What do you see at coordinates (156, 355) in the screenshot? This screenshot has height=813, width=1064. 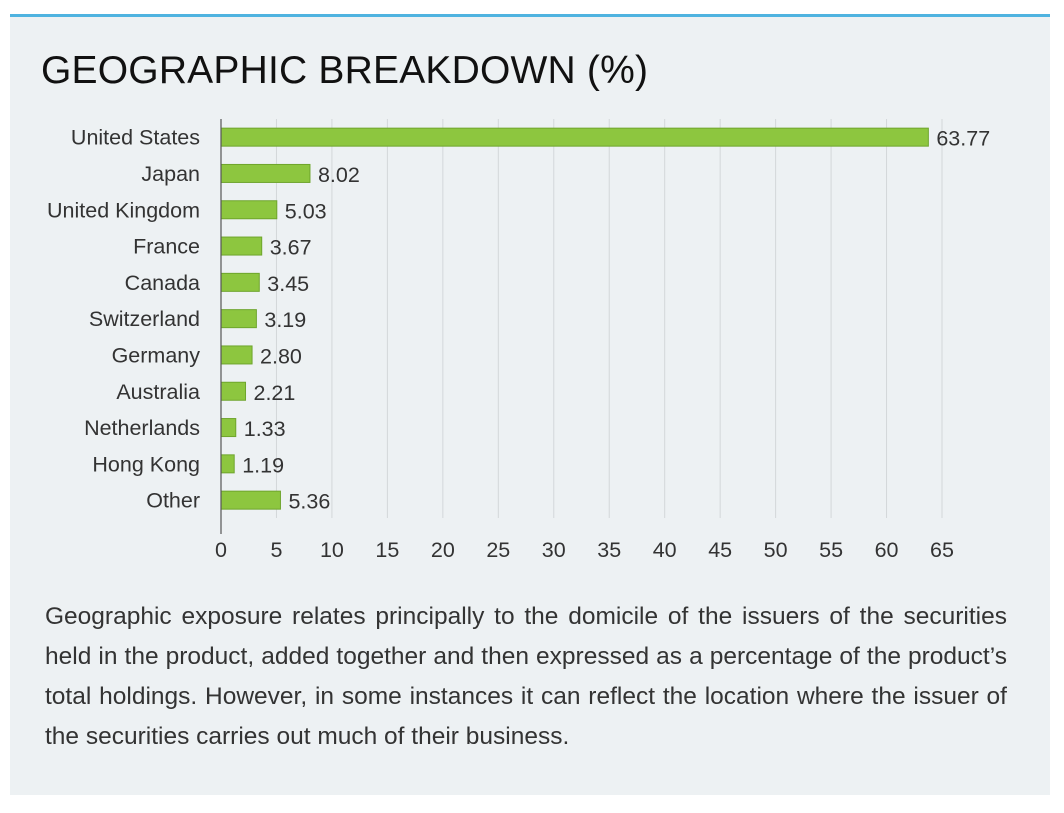 I see `category-label: Germany` at bounding box center [156, 355].